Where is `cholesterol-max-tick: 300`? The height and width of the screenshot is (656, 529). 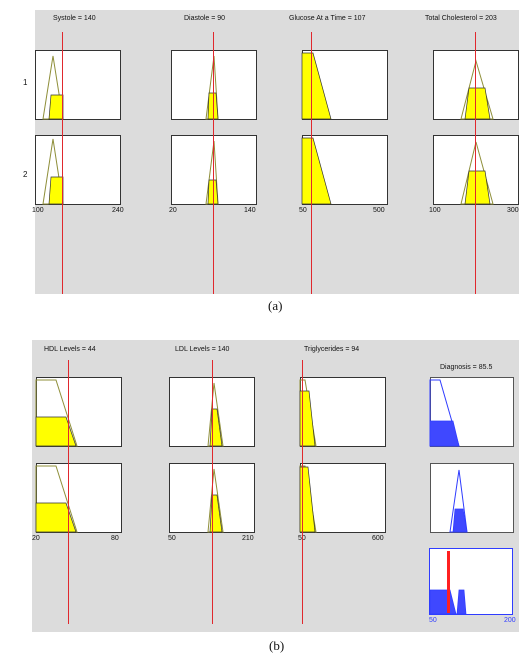 cholesterol-max-tick: 300 is located at coordinates (513, 210).